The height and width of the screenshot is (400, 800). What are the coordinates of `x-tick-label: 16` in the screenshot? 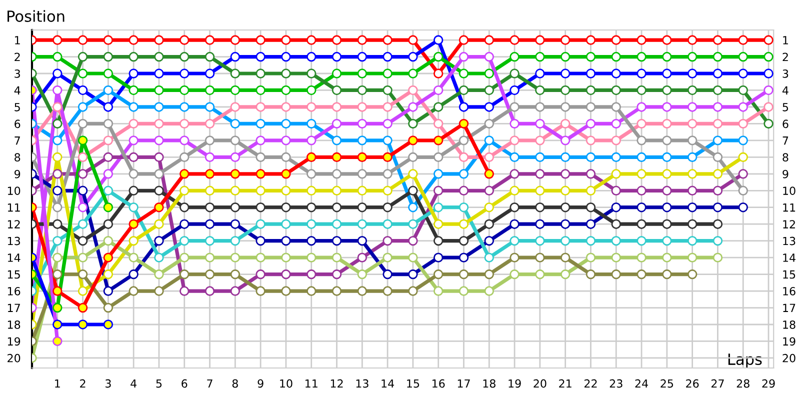 It's located at (438, 383).